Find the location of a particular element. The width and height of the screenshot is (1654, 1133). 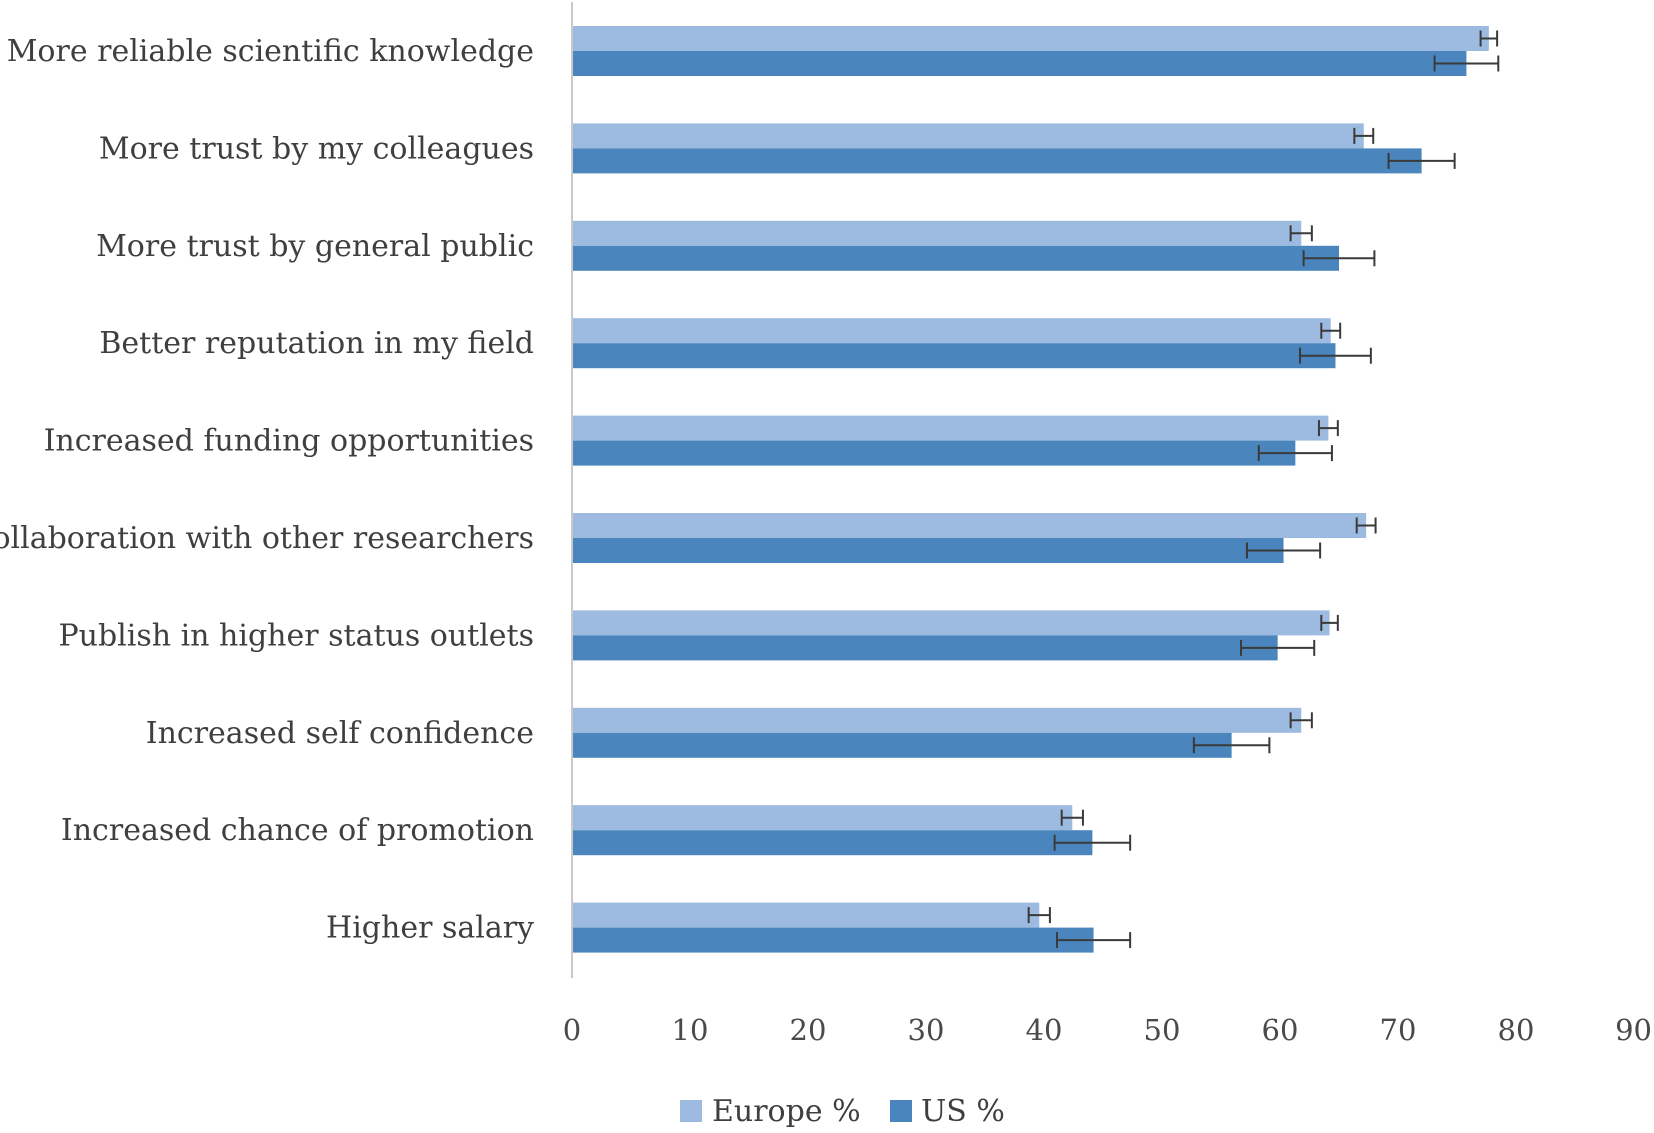

category-label: Collaboration with other researchers is located at coordinates (267, 538).